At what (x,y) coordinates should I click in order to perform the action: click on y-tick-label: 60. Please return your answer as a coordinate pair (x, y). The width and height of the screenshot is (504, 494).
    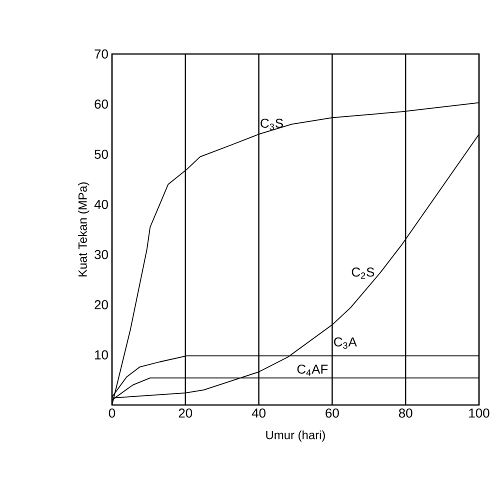
    Looking at the image, I should click on (101, 104).